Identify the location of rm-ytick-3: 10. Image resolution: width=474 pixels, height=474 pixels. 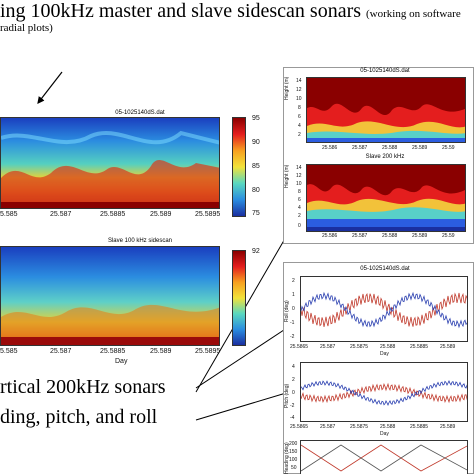
(299, 184).